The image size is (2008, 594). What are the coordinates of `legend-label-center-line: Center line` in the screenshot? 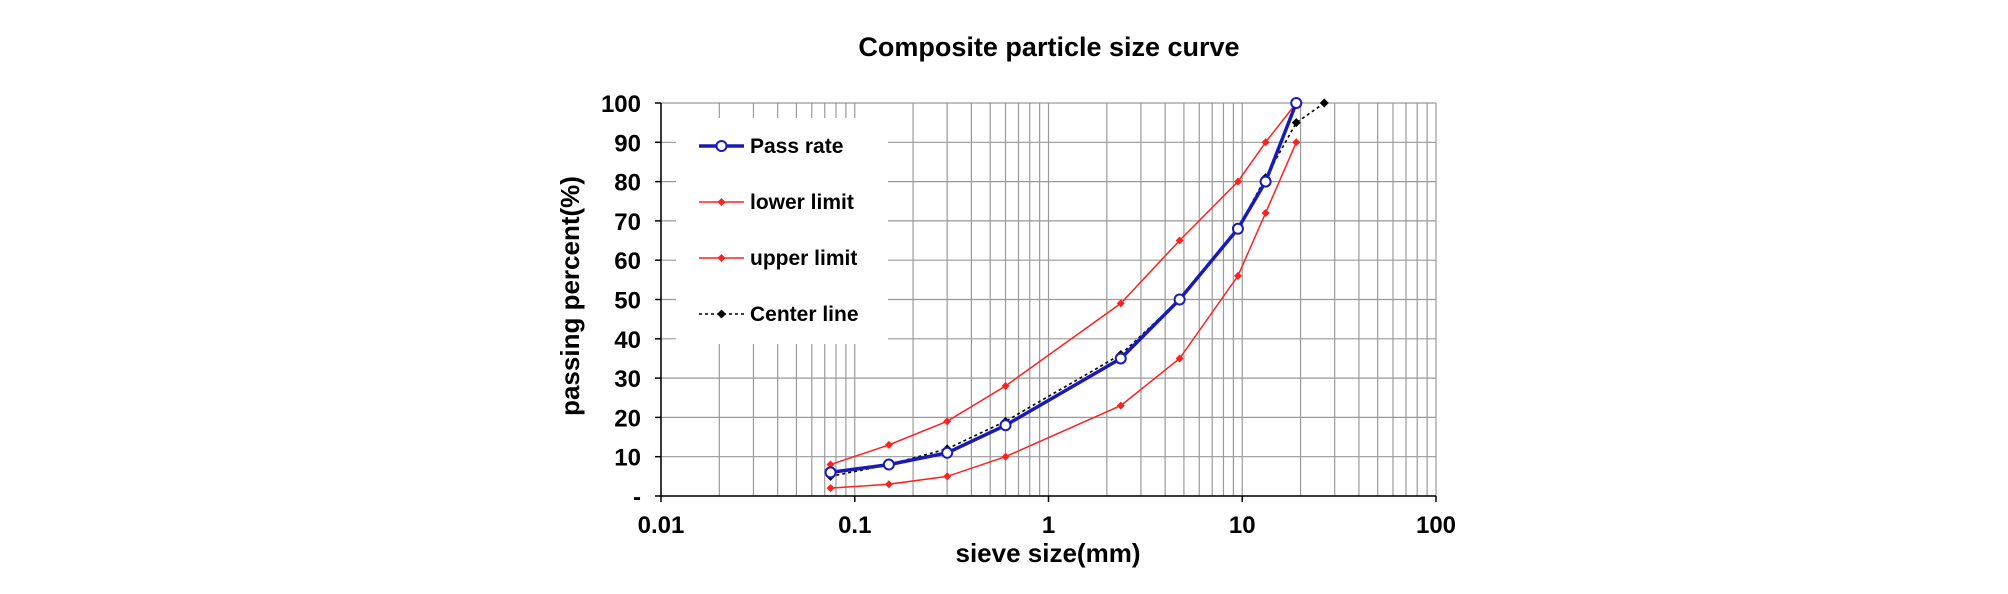 It's located at (804, 314).